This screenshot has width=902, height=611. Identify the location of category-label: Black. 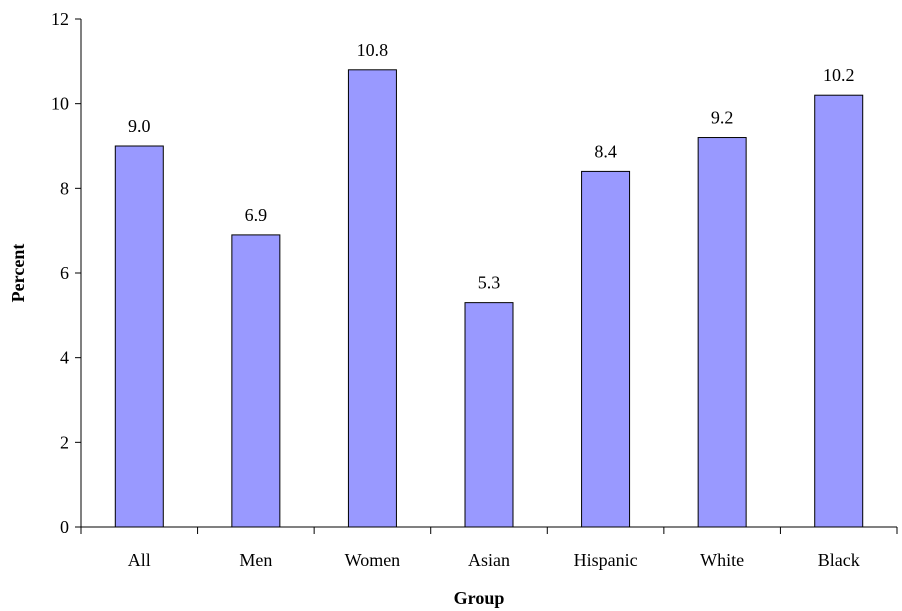
(839, 560).